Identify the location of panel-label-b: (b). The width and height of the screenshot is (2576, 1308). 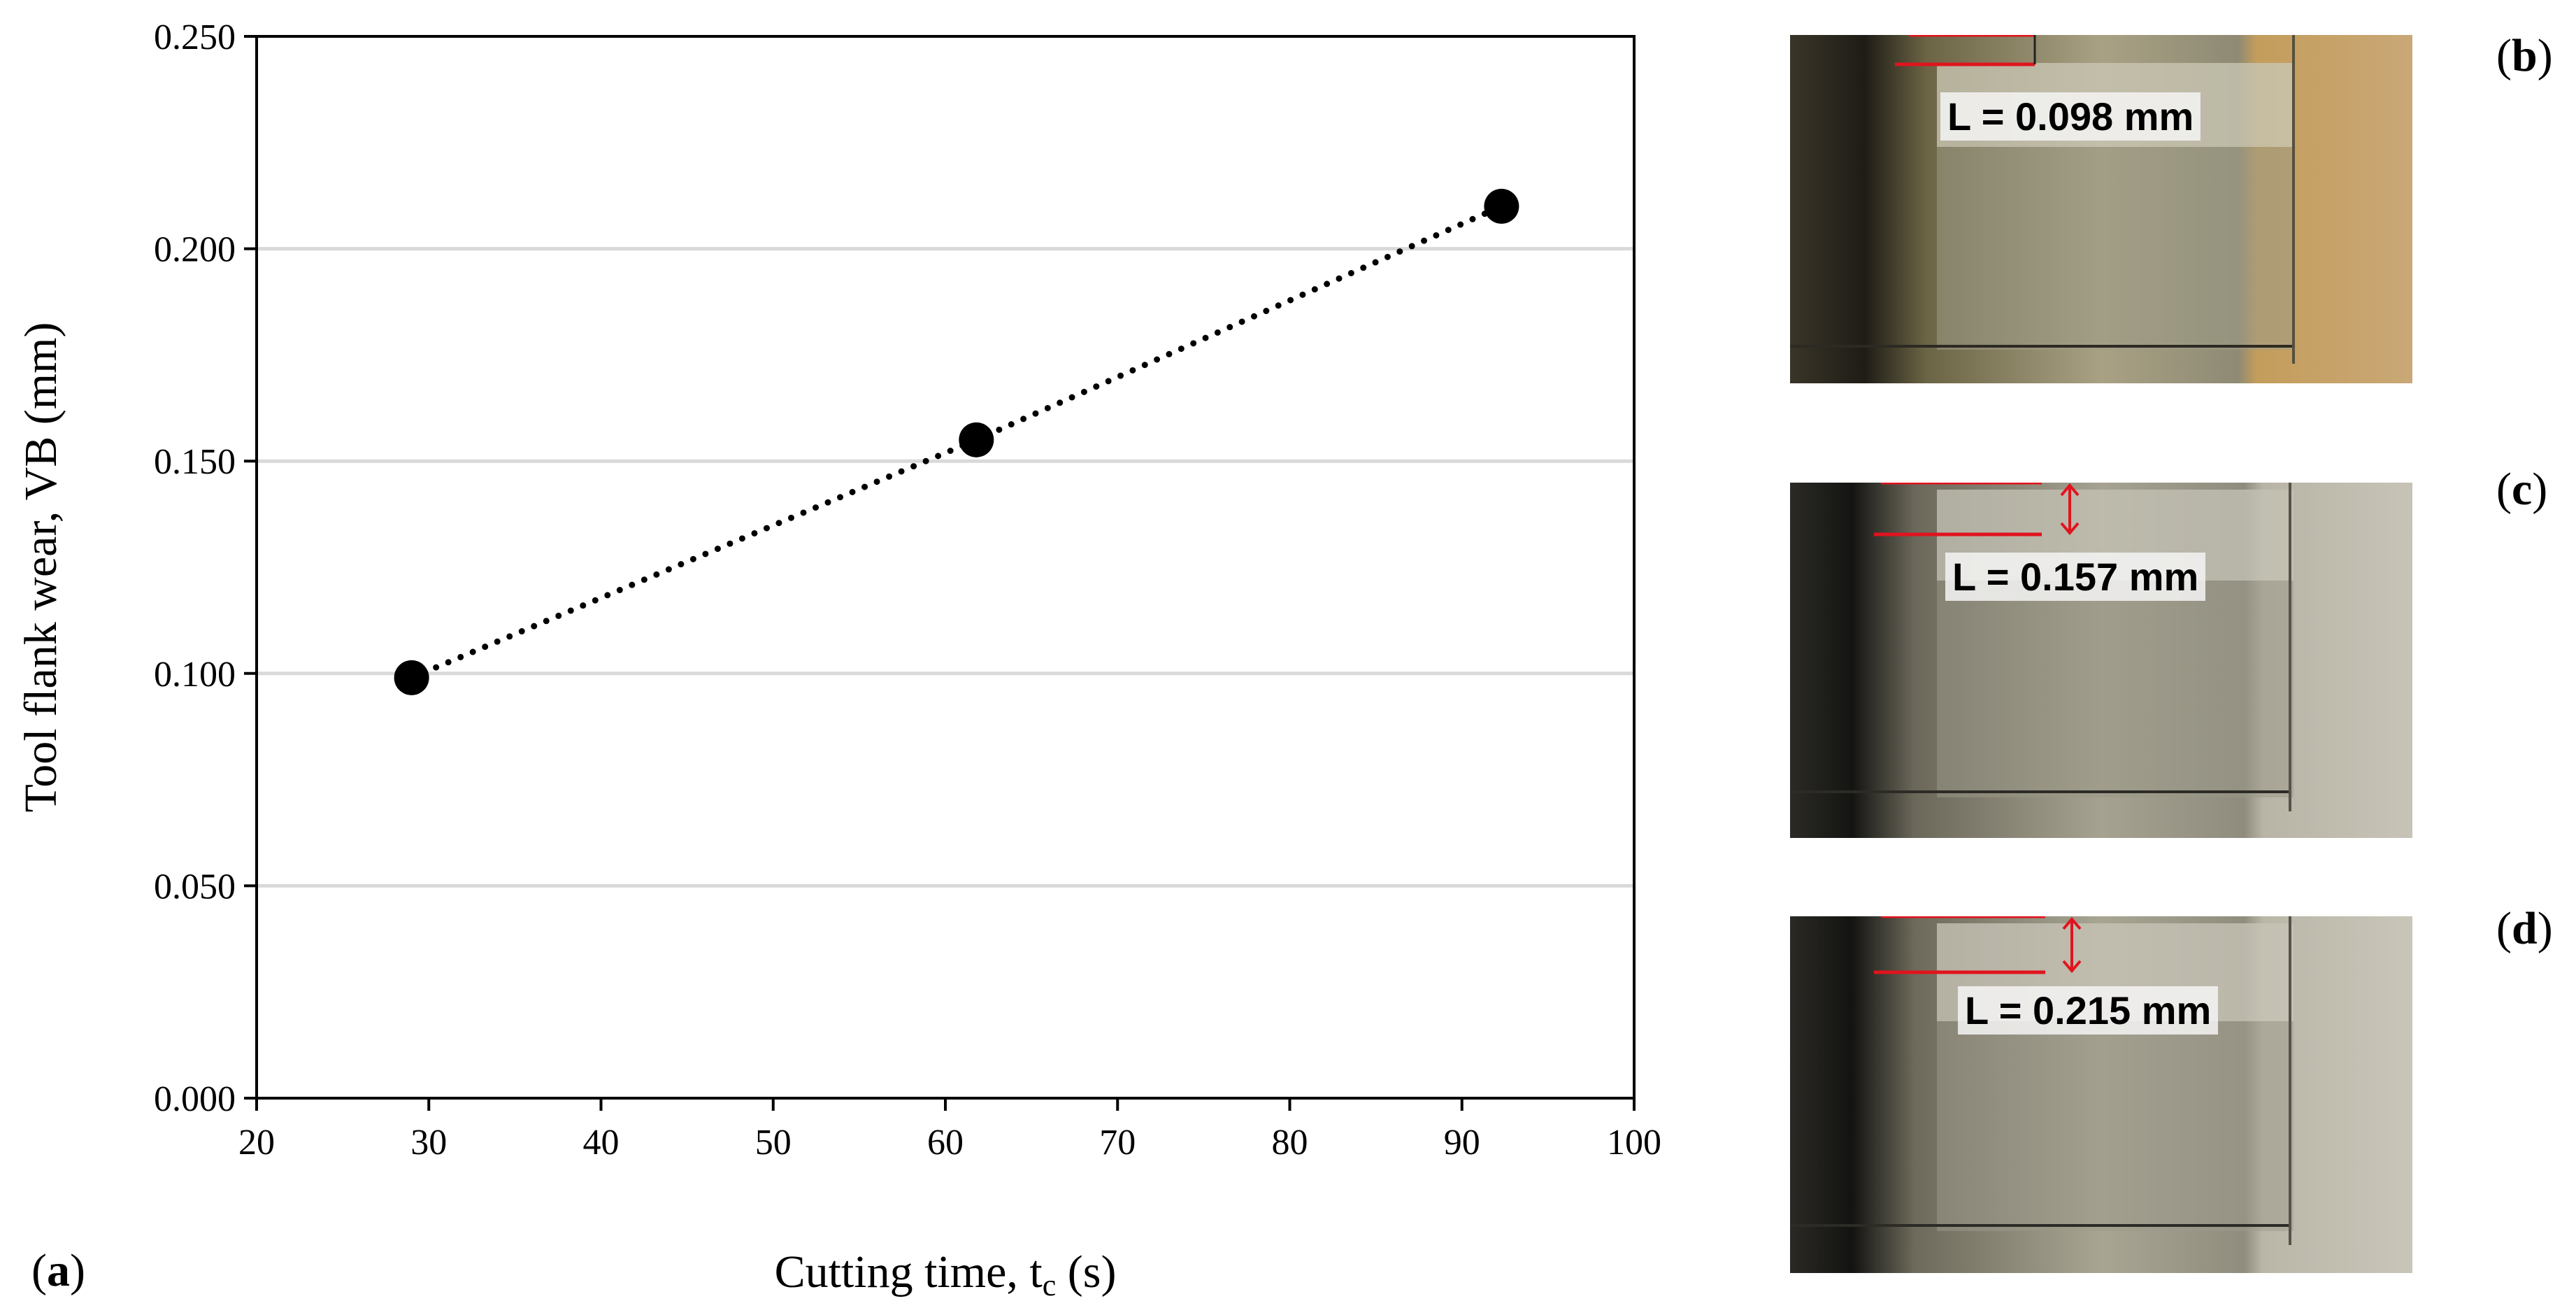
(2524, 55).